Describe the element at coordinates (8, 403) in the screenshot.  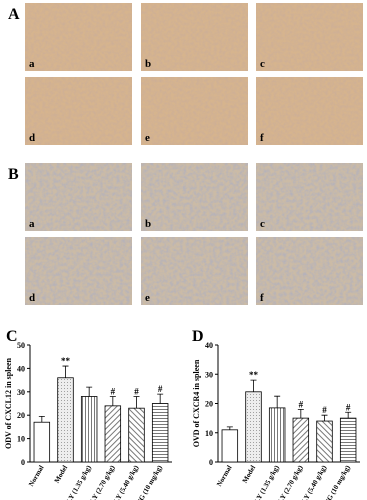
I see `y-axis-label: ODV of CXCL12 in spleen` at that location.